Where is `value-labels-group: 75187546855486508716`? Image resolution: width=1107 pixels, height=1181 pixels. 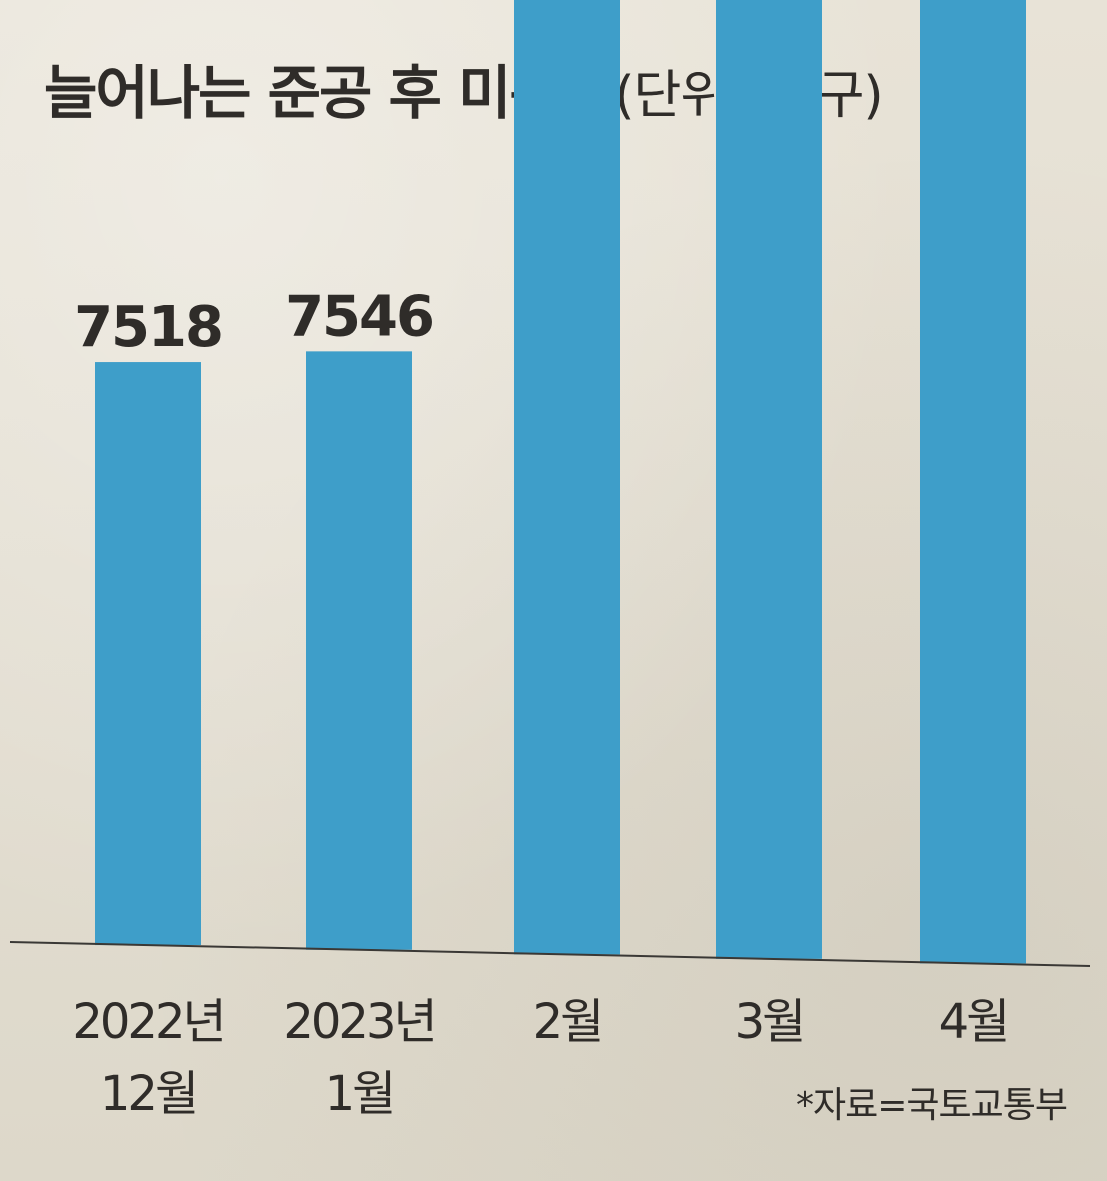 value-labels-group: 75187546855486508716 is located at coordinates (254, 322).